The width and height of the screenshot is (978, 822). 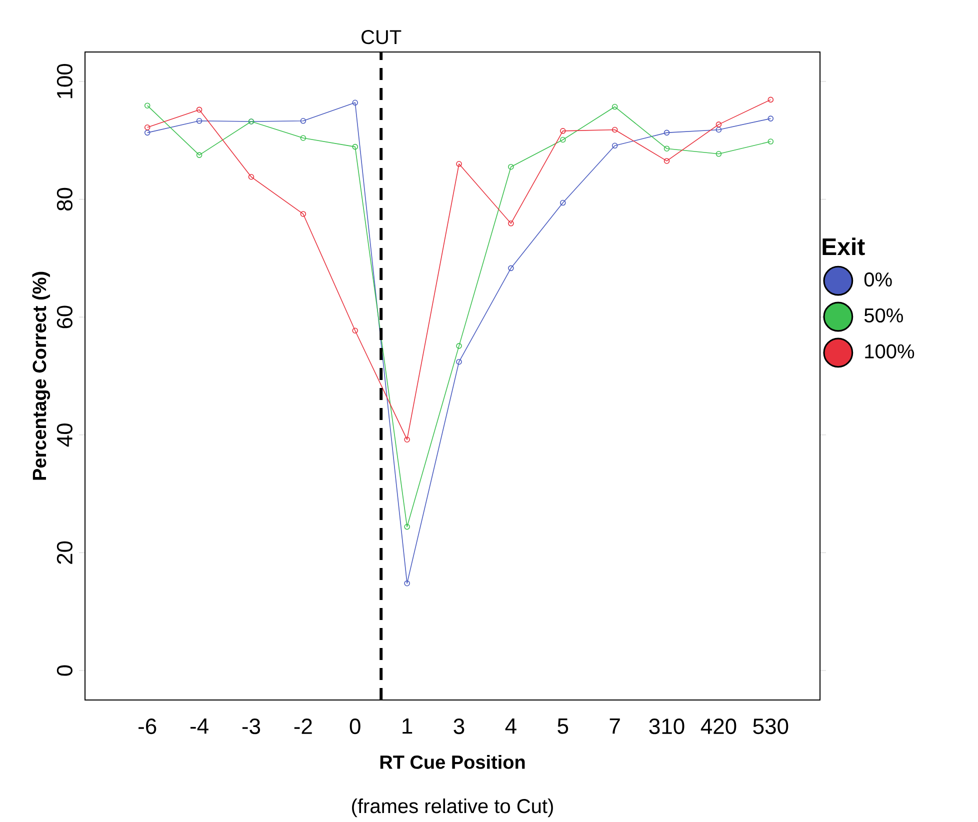 I want to click on x-tick-label: 310, so click(x=666, y=726).